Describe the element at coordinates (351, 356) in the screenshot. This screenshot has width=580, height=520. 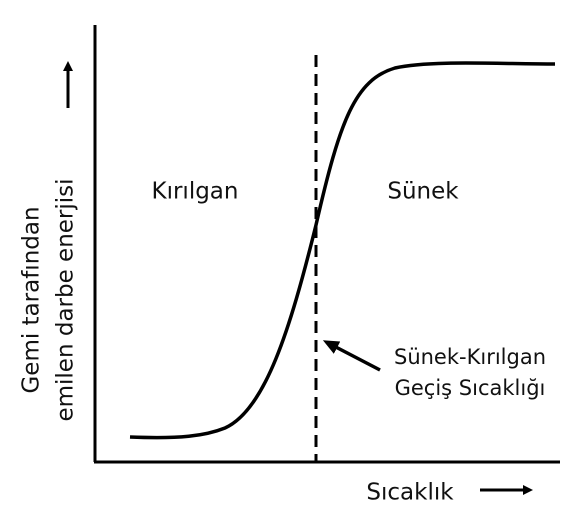
I see `annotation-arrow` at that location.